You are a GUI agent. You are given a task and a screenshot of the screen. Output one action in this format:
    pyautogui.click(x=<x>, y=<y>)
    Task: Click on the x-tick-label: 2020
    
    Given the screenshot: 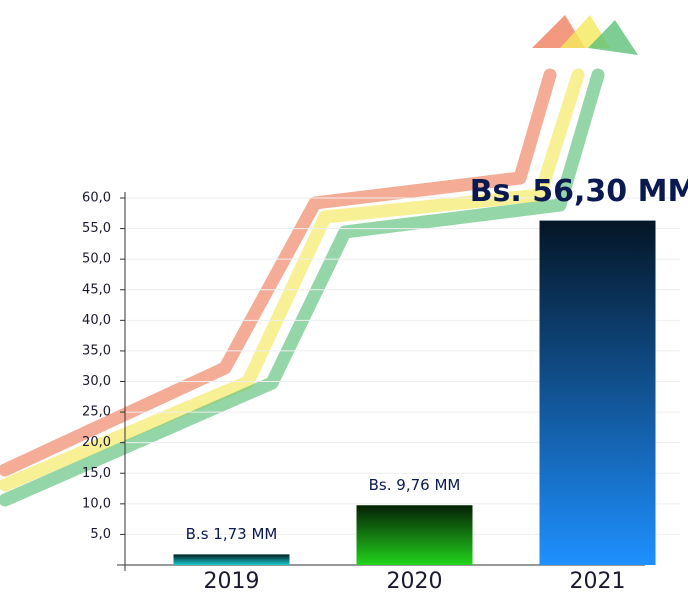 What is the action you would take?
    pyautogui.click(x=415, y=581)
    